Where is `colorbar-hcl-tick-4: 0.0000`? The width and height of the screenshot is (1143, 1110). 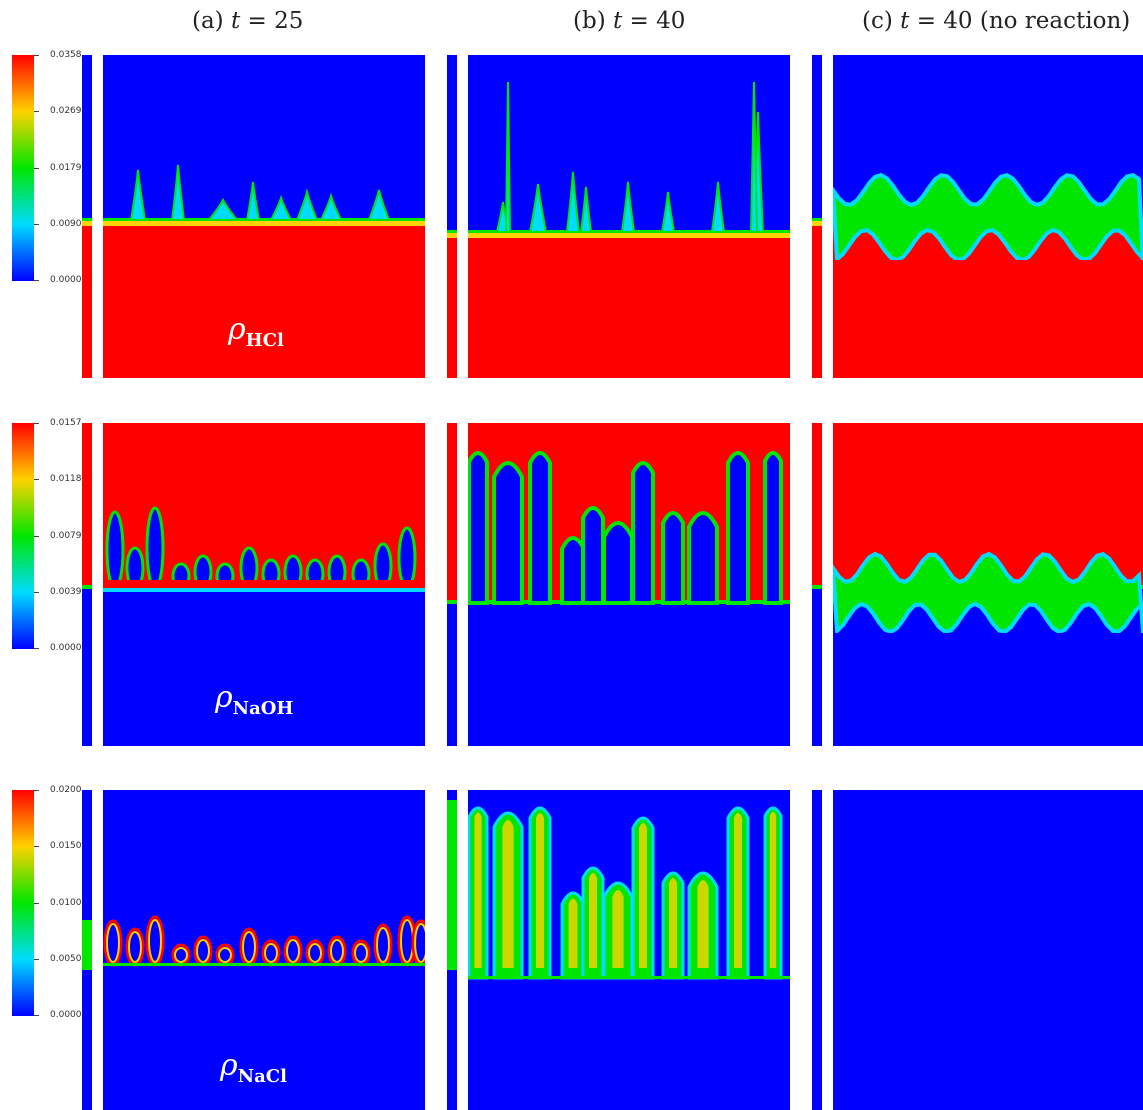
colorbar-hcl-tick-4: 0.0000 is located at coordinates (66, 280).